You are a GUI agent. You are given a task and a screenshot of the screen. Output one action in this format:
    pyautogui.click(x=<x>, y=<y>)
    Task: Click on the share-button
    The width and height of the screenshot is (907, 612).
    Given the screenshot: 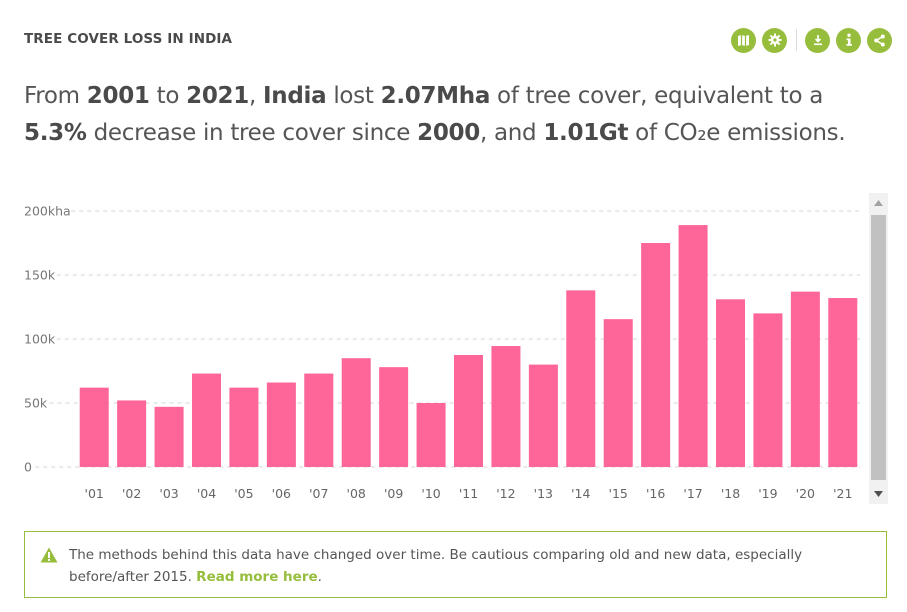 What is the action you would take?
    pyautogui.click(x=879, y=40)
    